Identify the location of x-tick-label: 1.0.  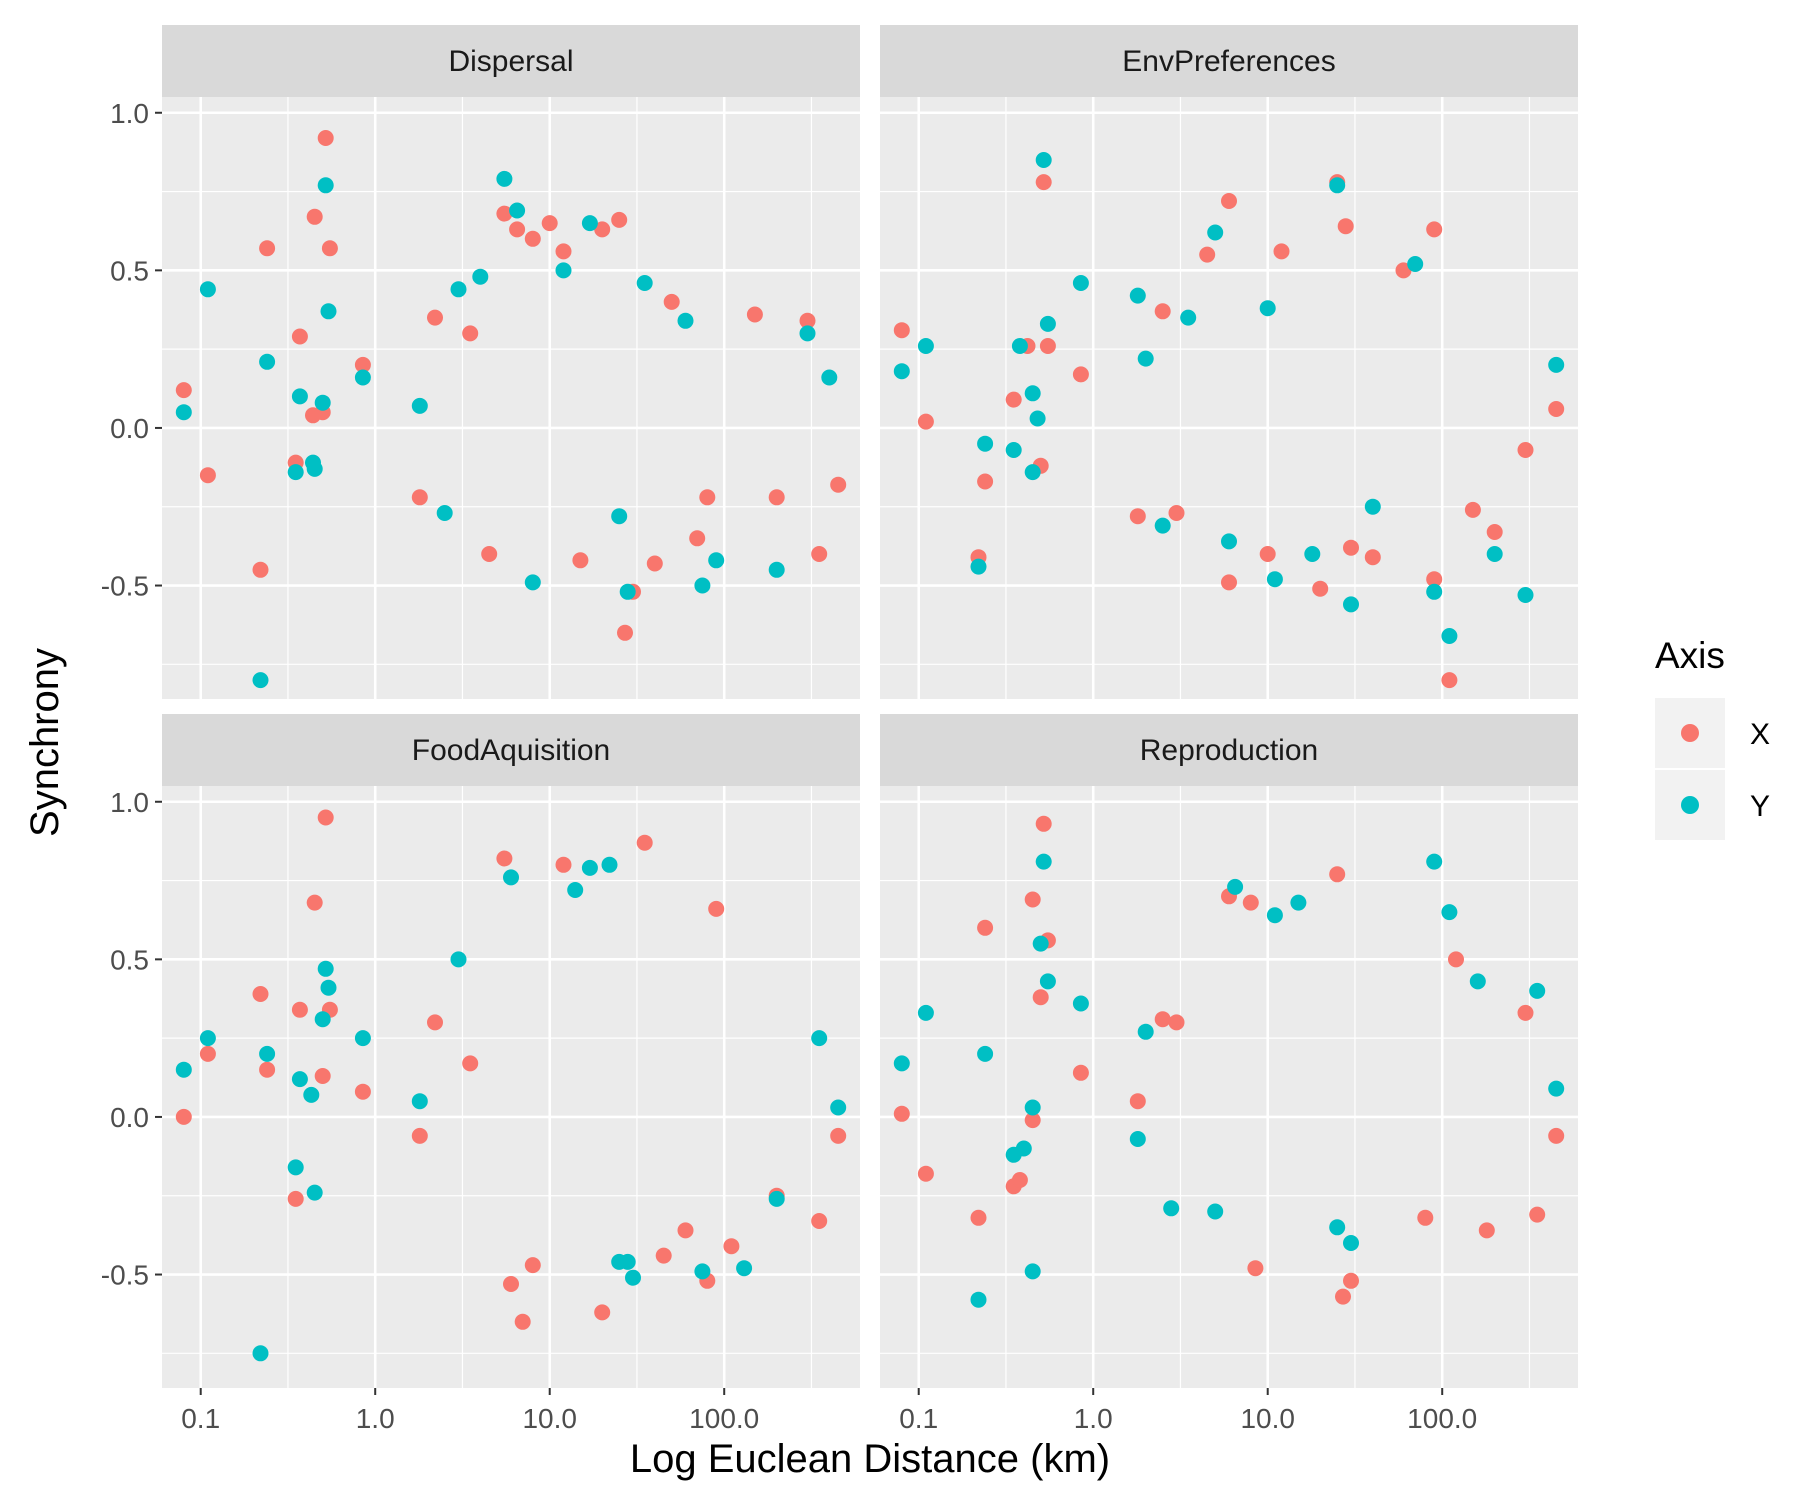
(375, 1418).